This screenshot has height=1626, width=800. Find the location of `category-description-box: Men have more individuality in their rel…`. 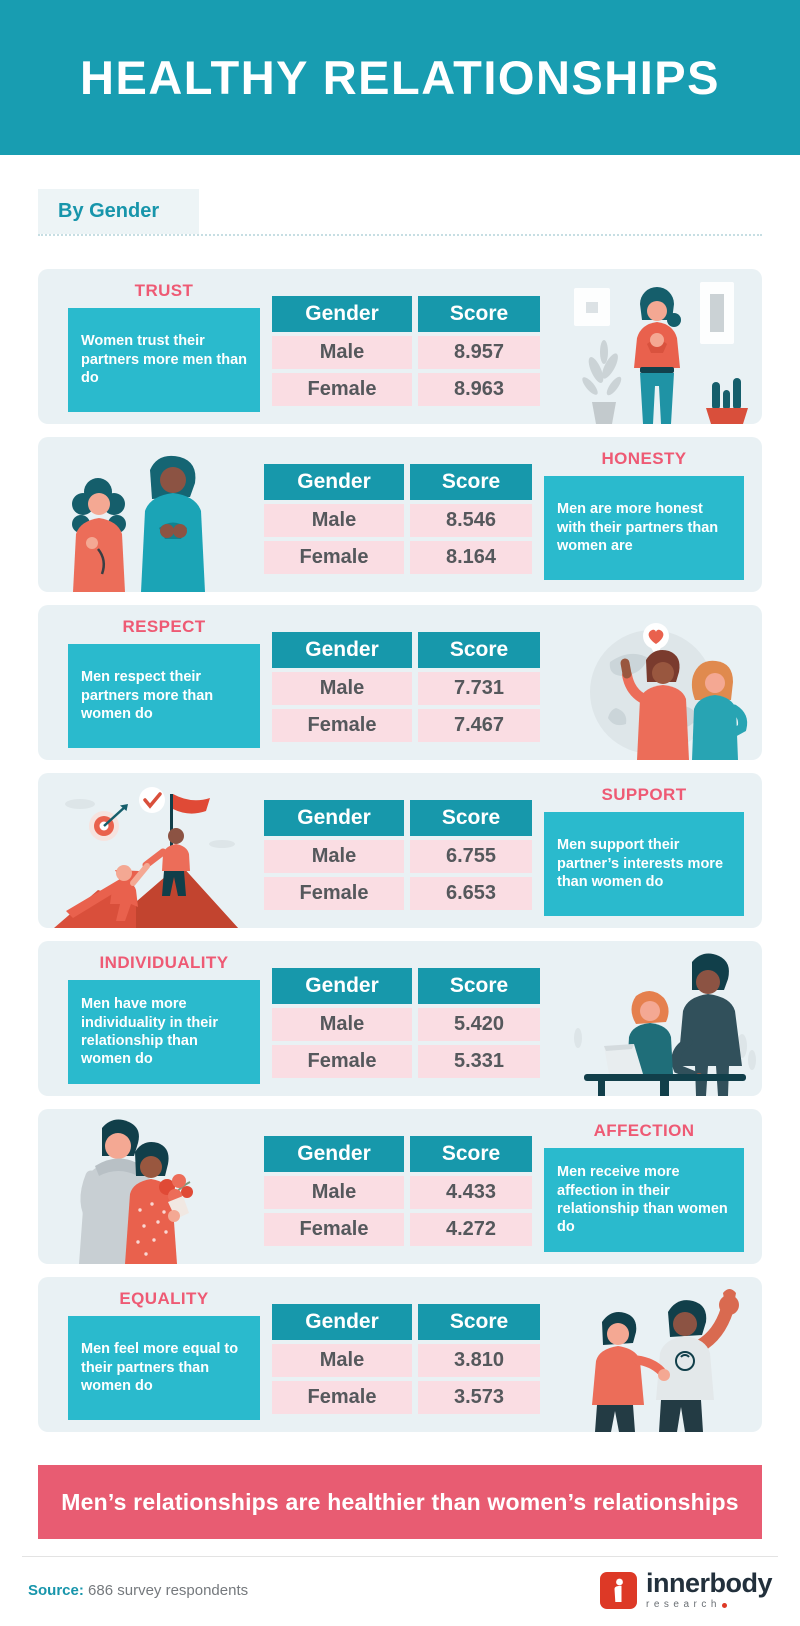

category-description-box: Men have more individuality in their rel… is located at coordinates (164, 1032).